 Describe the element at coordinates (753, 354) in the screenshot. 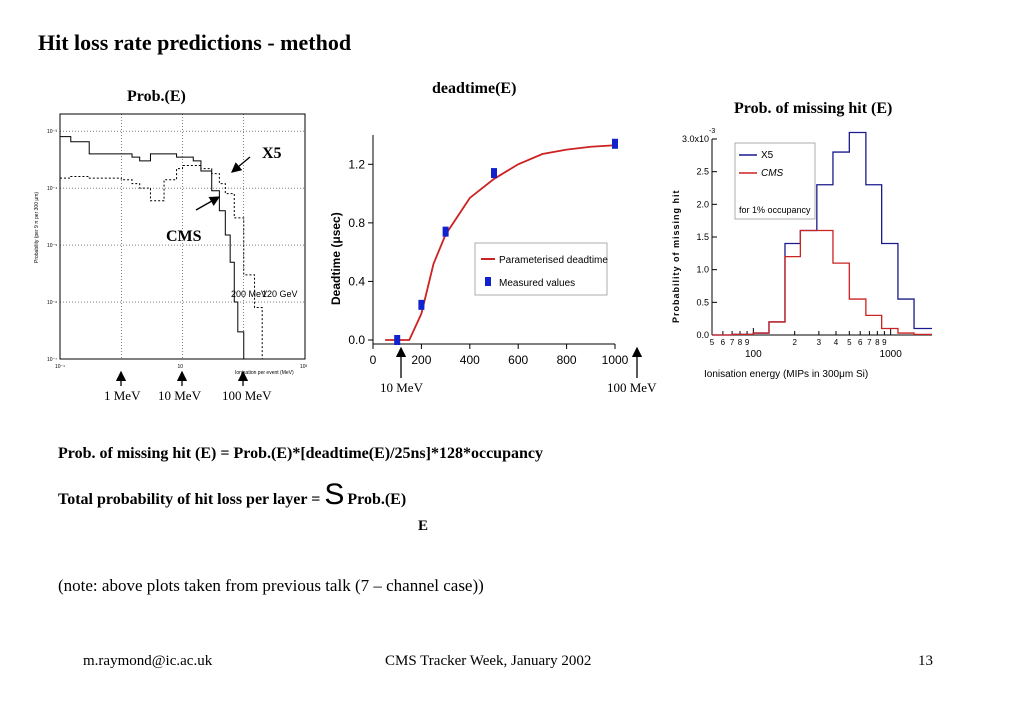

I see `missing-x-major-label: 100` at that location.